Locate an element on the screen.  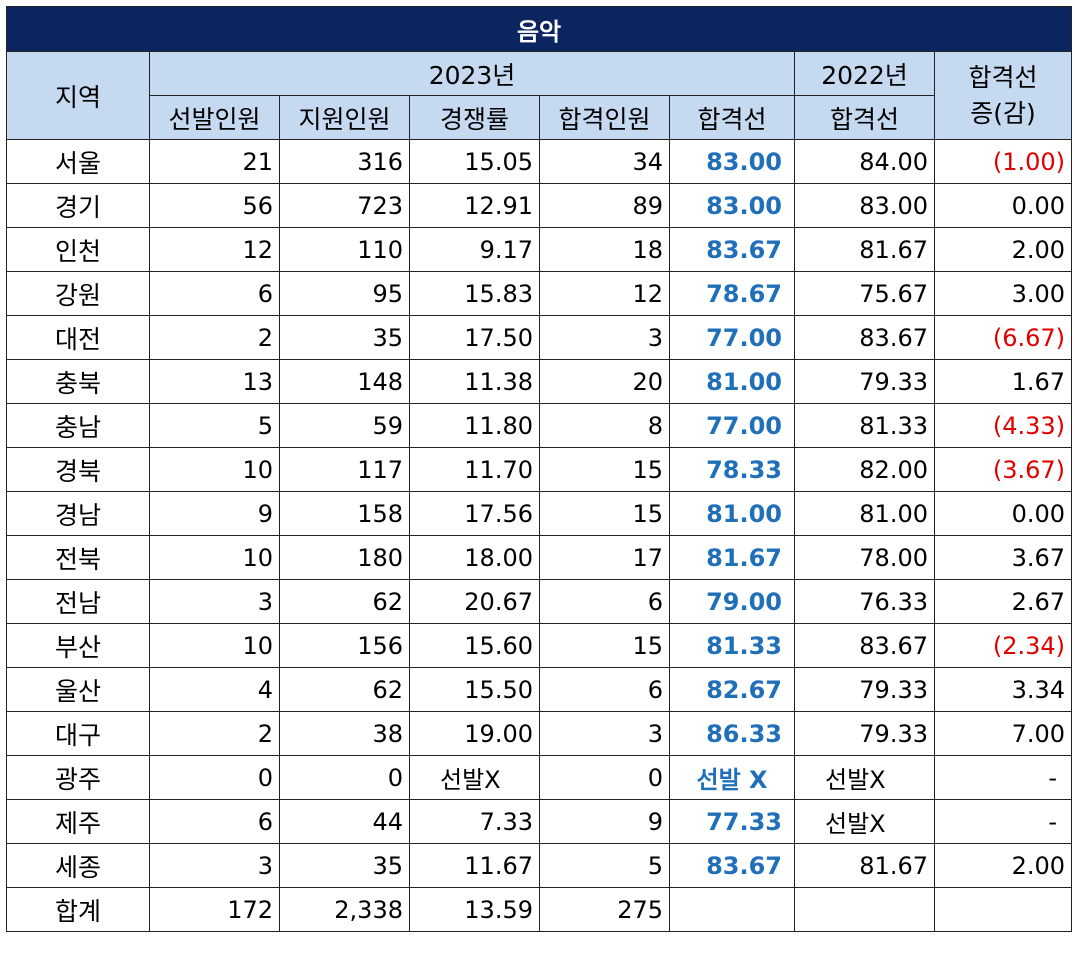
cell-applicants: 316 is located at coordinates (344, 161).